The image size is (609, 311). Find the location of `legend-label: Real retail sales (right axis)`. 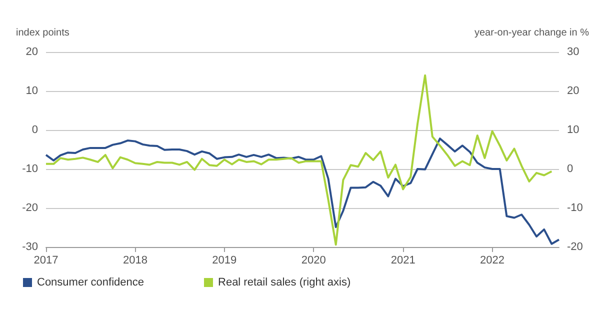

legend-label: Real retail sales (right axis) is located at coordinates (284, 282).